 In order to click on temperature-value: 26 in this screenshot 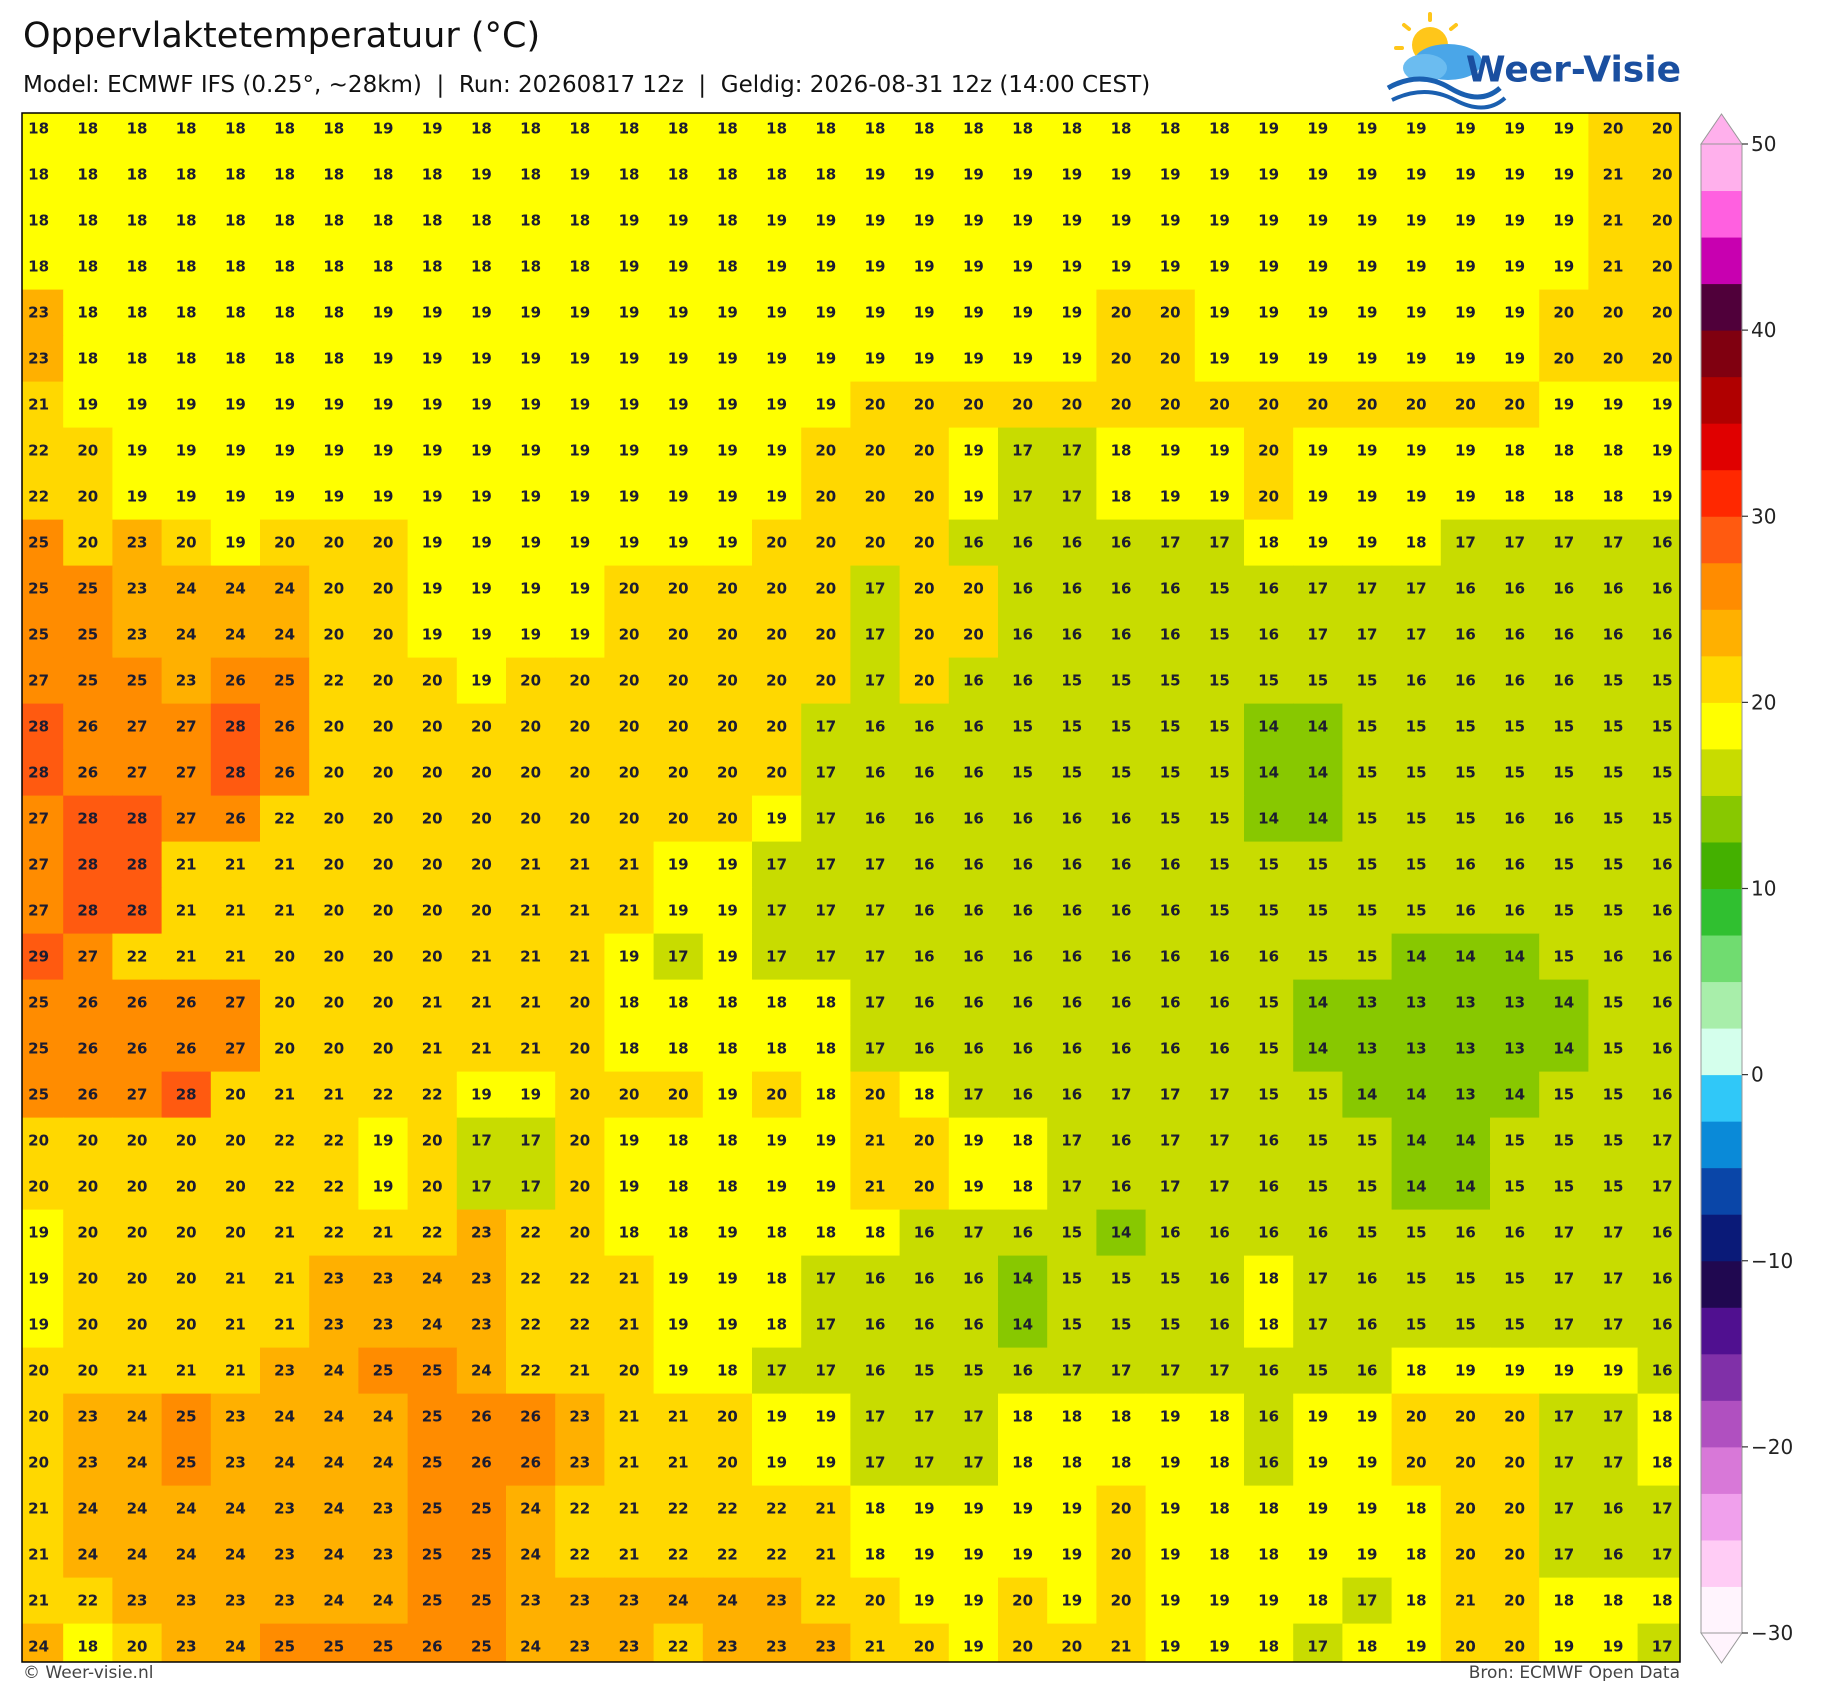, I will do `click(432, 1647)`.